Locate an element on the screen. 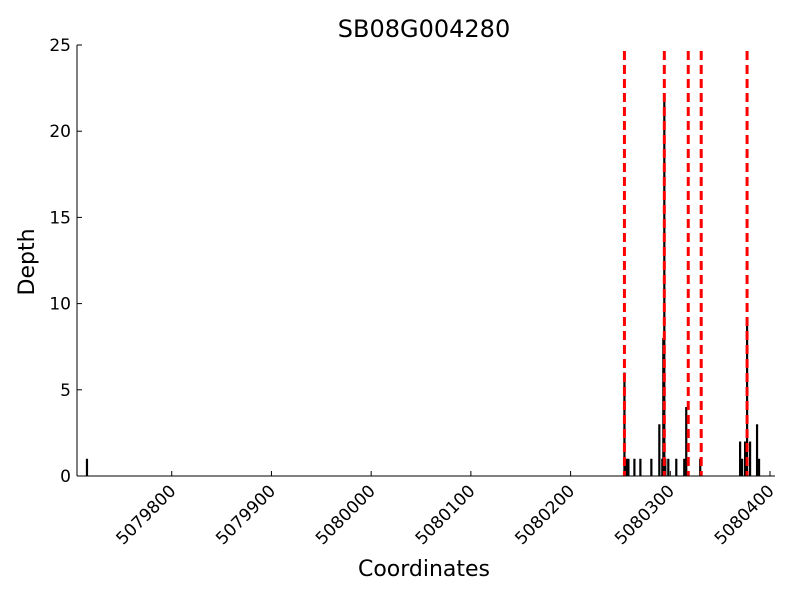  x-axis-label: Coordinates is located at coordinates (424, 569).